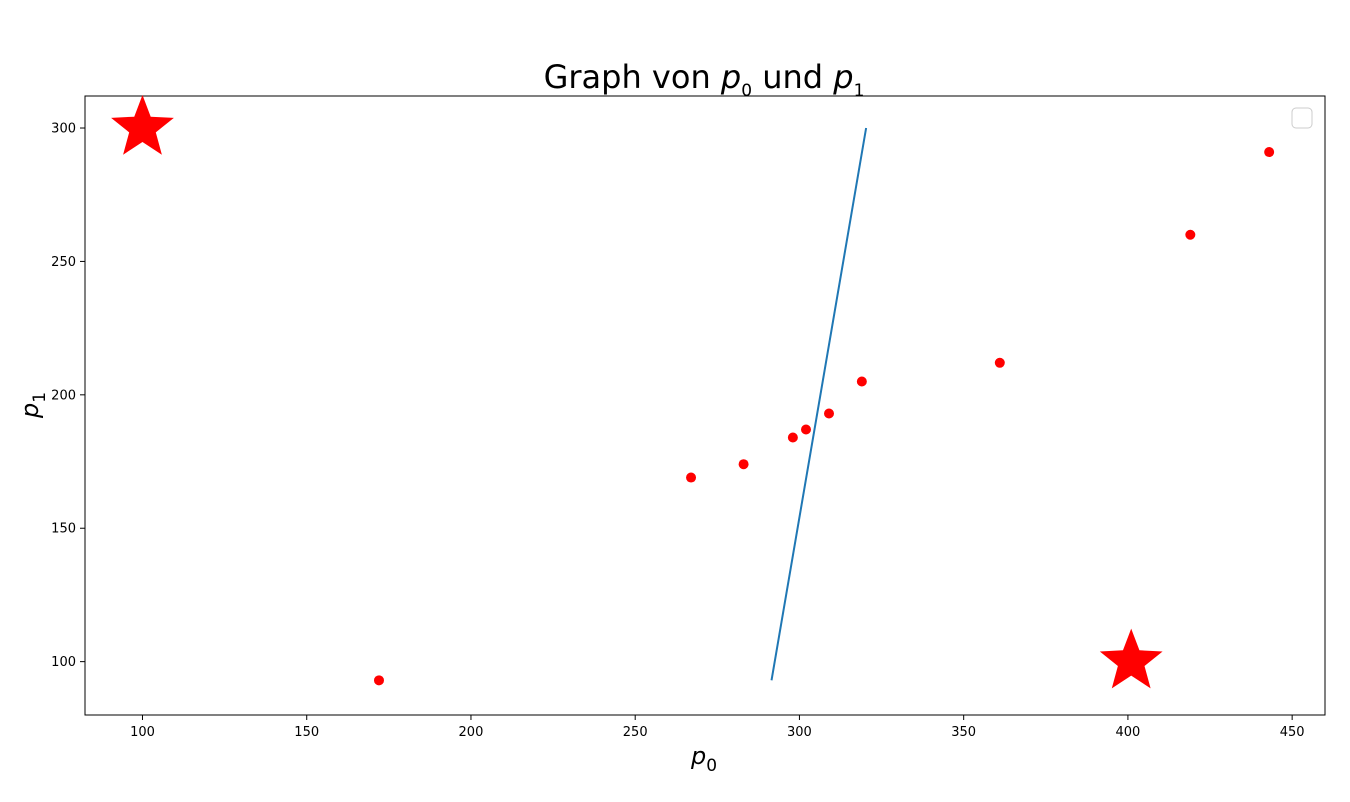 The image size is (1350, 802). What do you see at coordinates (963, 732) in the screenshot?
I see `x-tick-label: 350` at bounding box center [963, 732].